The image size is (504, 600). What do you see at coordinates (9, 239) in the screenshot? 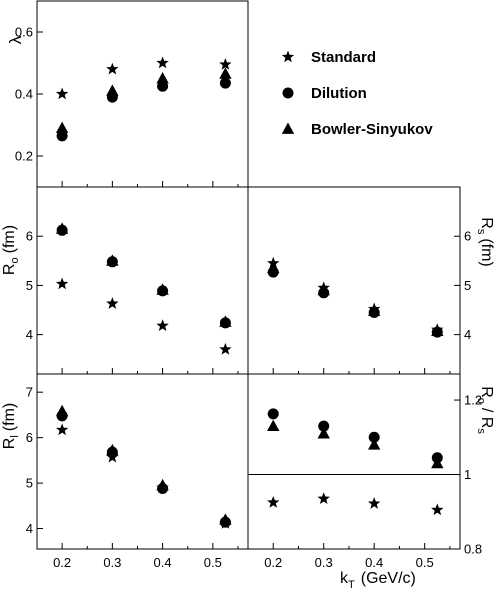
I see `ro-axis-label-unit: (fm)` at bounding box center [9, 239].